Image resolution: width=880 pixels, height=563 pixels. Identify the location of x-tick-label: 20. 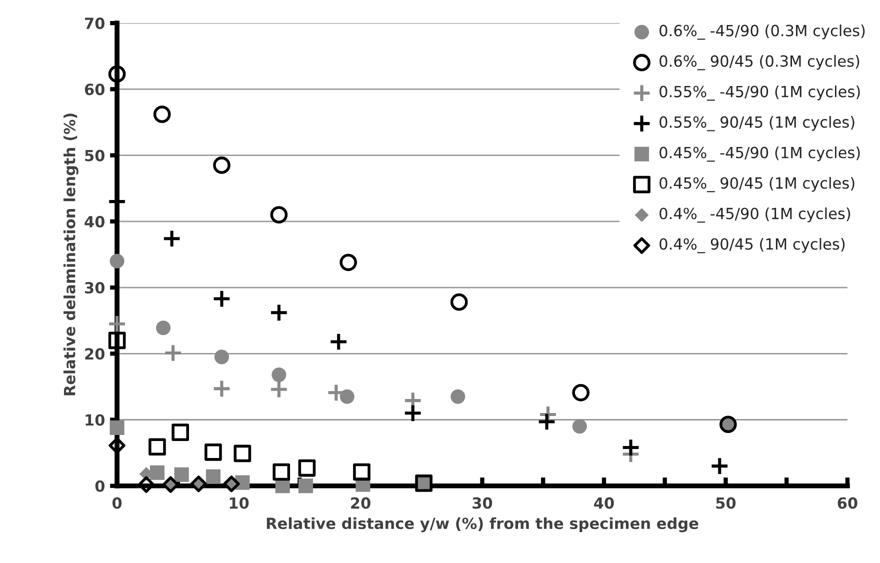
(360, 503).